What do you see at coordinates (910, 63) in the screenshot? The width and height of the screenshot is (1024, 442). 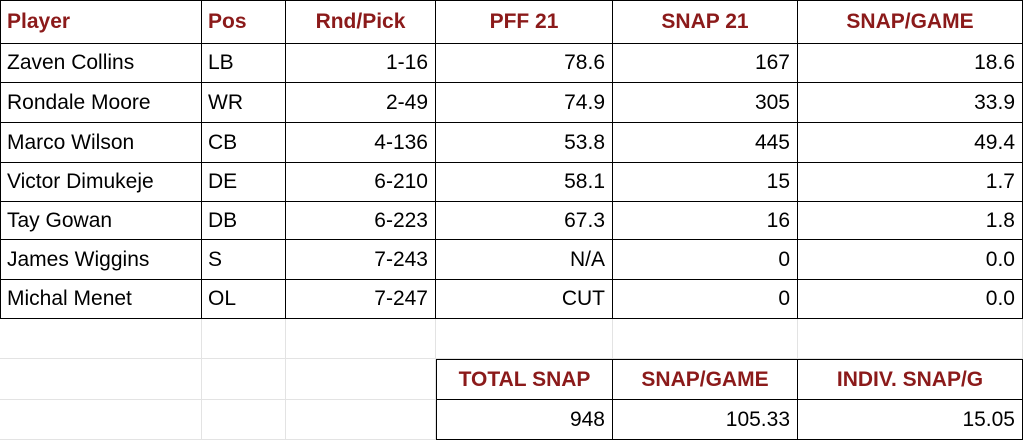 I see `cell-snap-game: 18.6` at bounding box center [910, 63].